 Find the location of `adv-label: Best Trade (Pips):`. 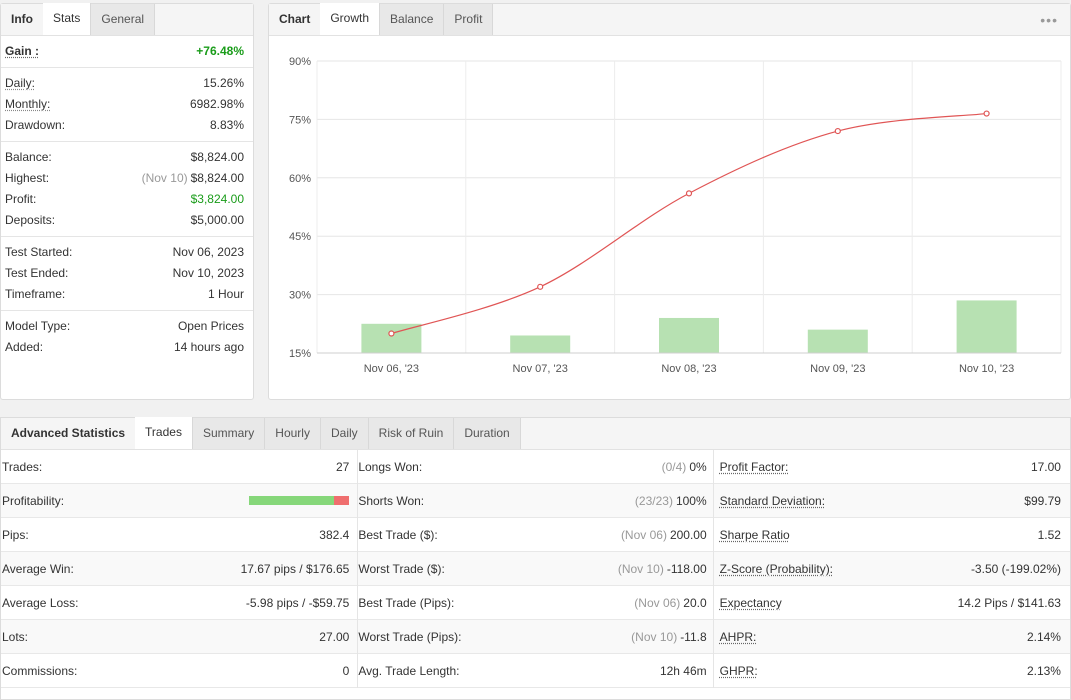

adv-label: Best Trade (Pips): is located at coordinates (406, 602).